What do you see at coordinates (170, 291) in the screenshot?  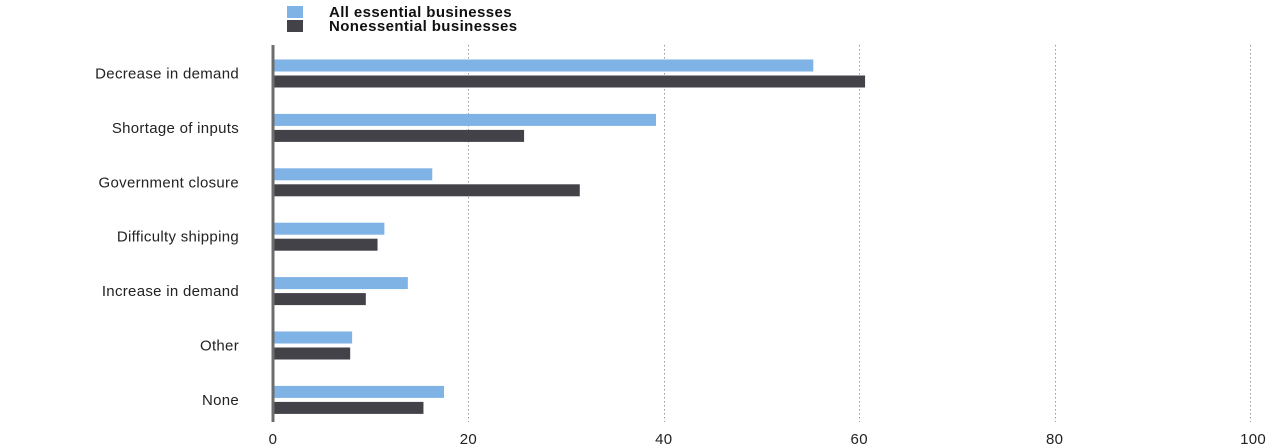 I see `category-label-increase-in-demand: Increase in demand` at bounding box center [170, 291].